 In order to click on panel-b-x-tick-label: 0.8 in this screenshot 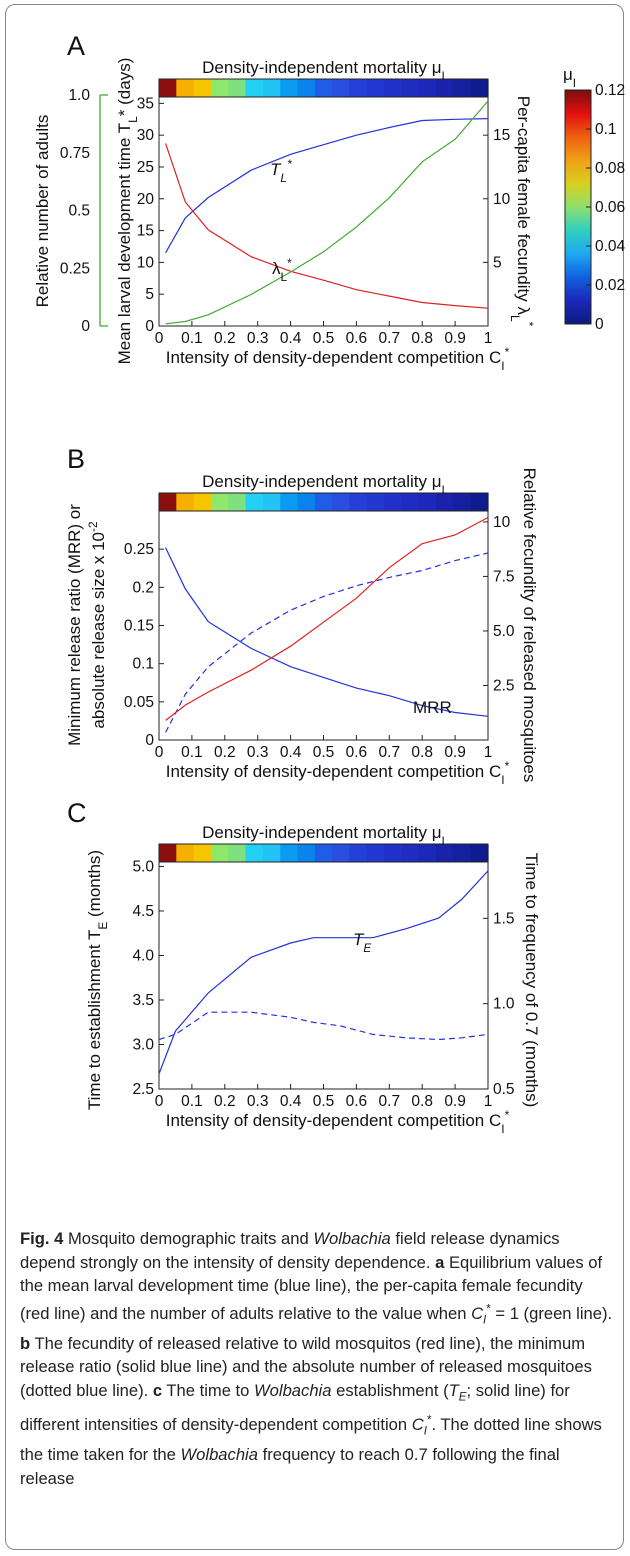, I will do `click(422, 752)`.